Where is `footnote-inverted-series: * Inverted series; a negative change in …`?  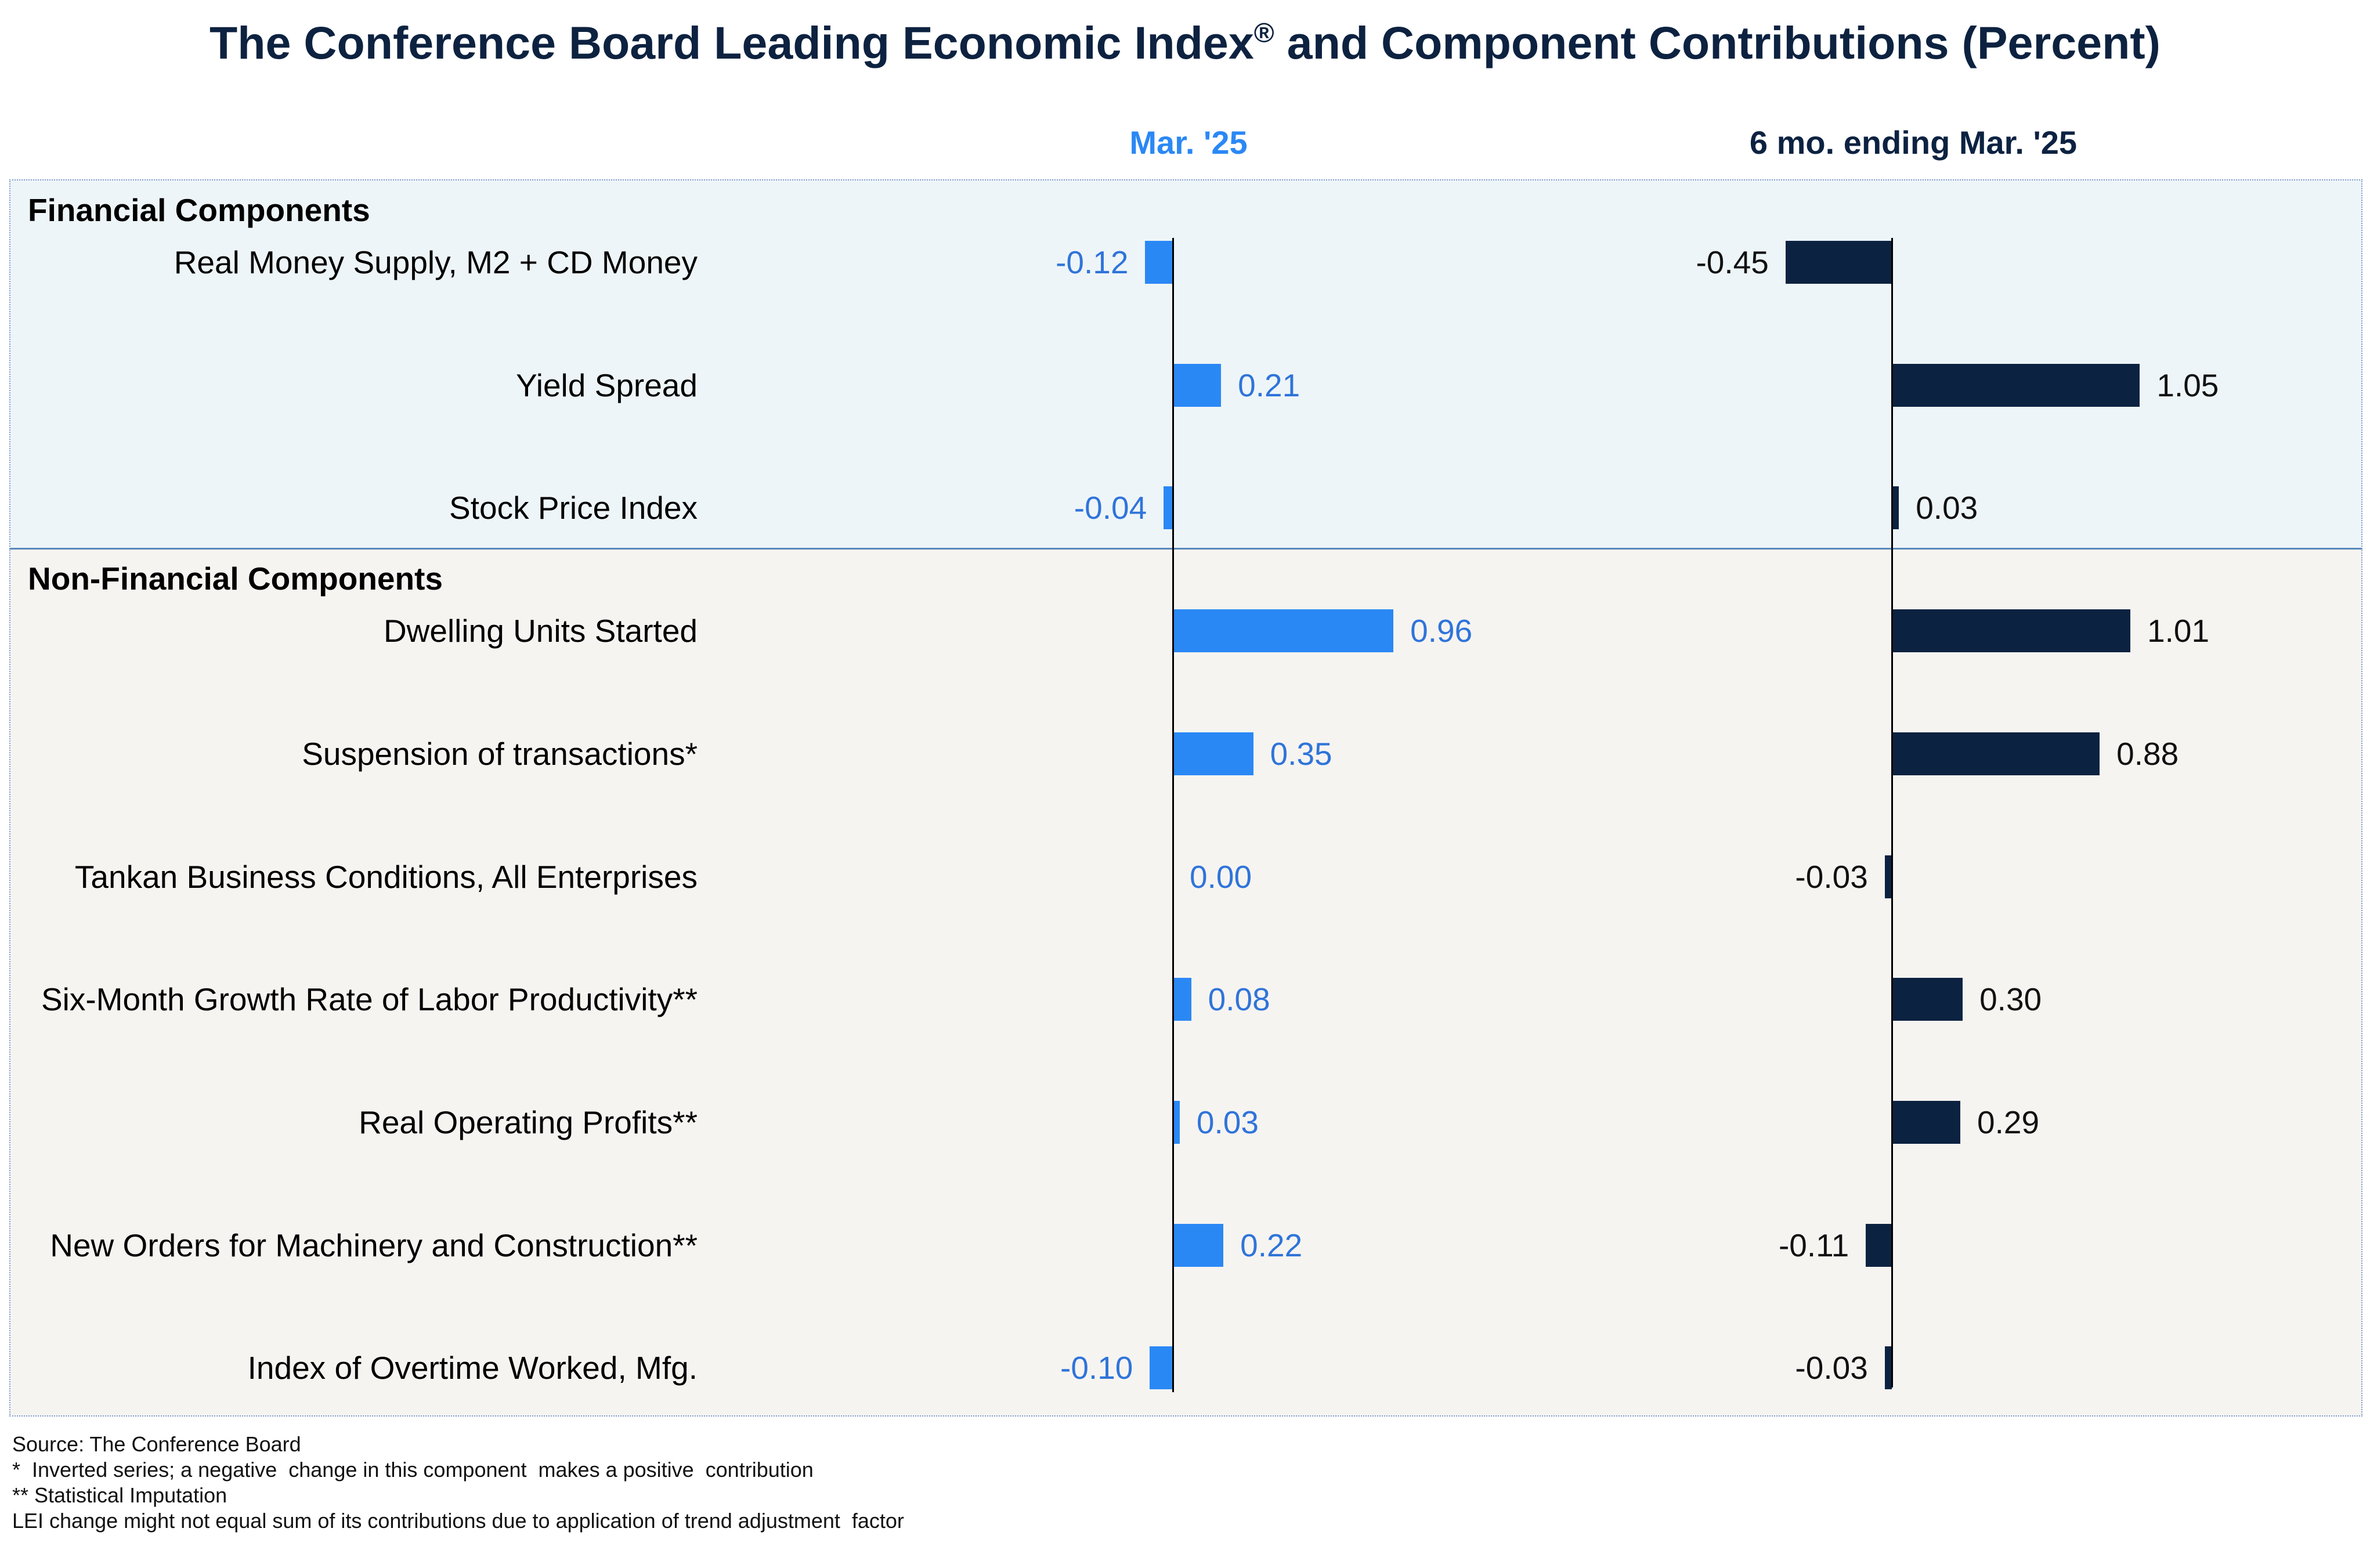 footnote-inverted-series: * Inverted series; a negative change in … is located at coordinates (413, 1470).